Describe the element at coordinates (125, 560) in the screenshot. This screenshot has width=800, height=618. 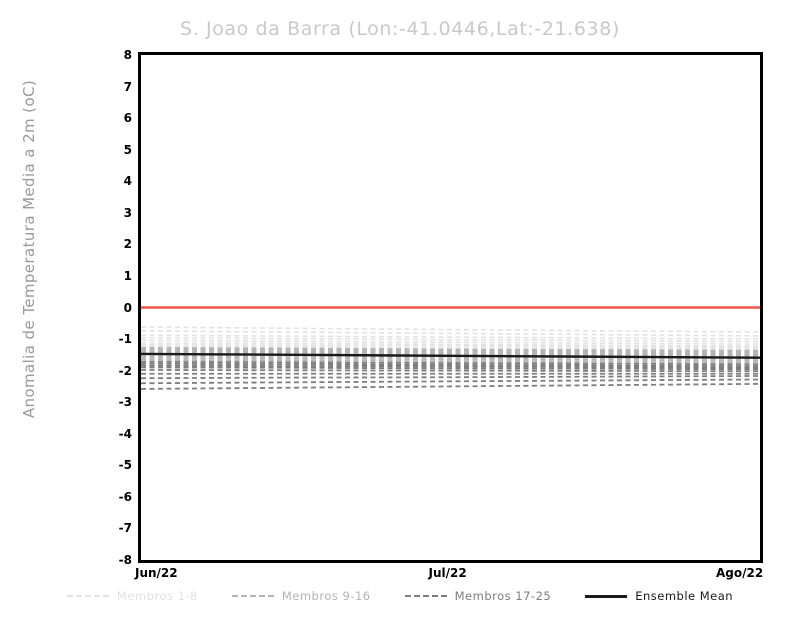
I see `y-tick-label: -8` at that location.